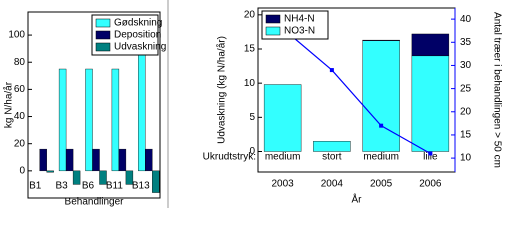 The height and width of the screenshot is (240, 510). I want to click on y2-axis-label: Antal træer i behandlingen > 50 cm, so click(496, 90).